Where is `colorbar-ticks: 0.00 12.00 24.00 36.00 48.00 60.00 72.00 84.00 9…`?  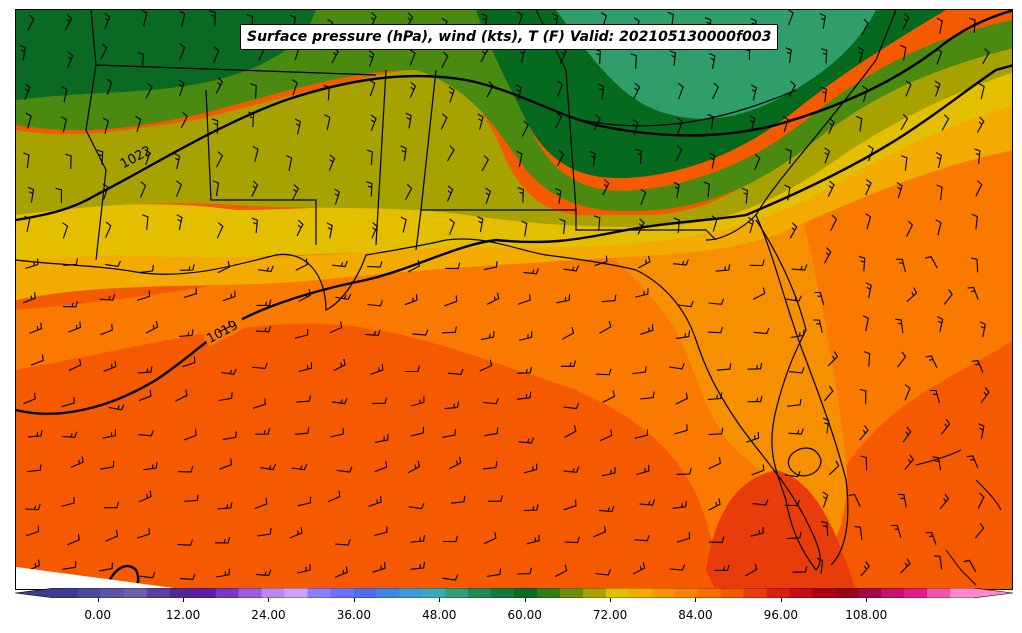 colorbar-ticks: 0.00 12.00 24.00 36.00 48.00 60.00 72.00 84.00 9… is located at coordinates (511, 613).